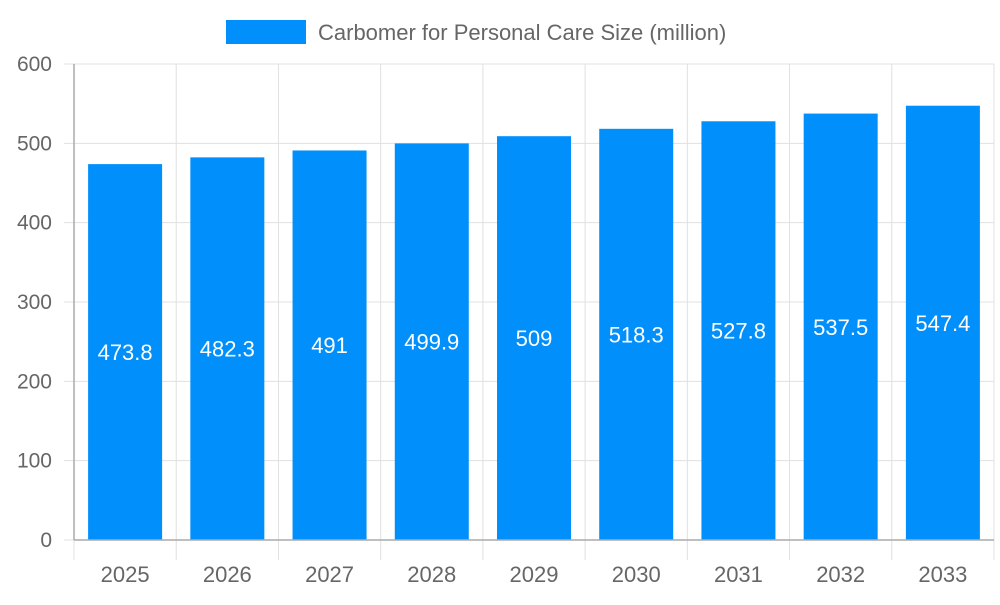 Image resolution: width=1000 pixels, height=605 pixels. I want to click on data-label: 537.5, so click(840, 327).